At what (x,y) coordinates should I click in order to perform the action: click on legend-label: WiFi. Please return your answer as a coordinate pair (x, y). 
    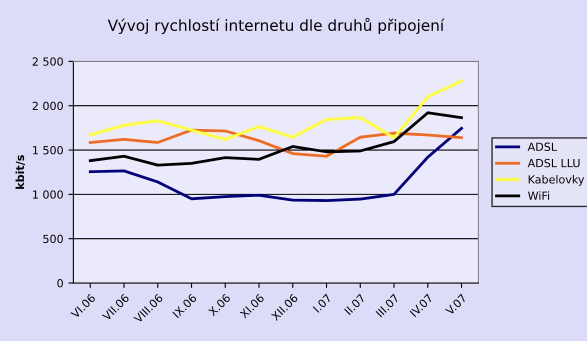
    Looking at the image, I should click on (539, 195).